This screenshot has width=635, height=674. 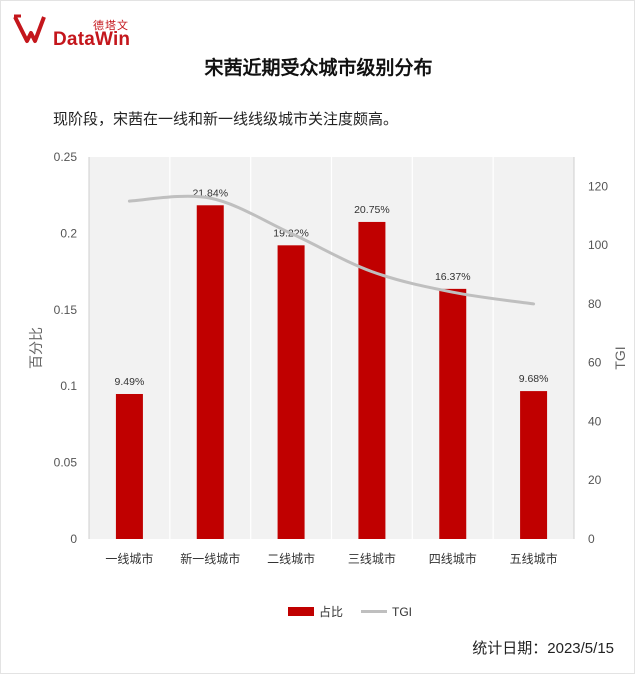 I want to click on chart-subtitle: 现阶段，宋茜在一线和新一线线级城市关注度颇高。, so click(x=226, y=119).